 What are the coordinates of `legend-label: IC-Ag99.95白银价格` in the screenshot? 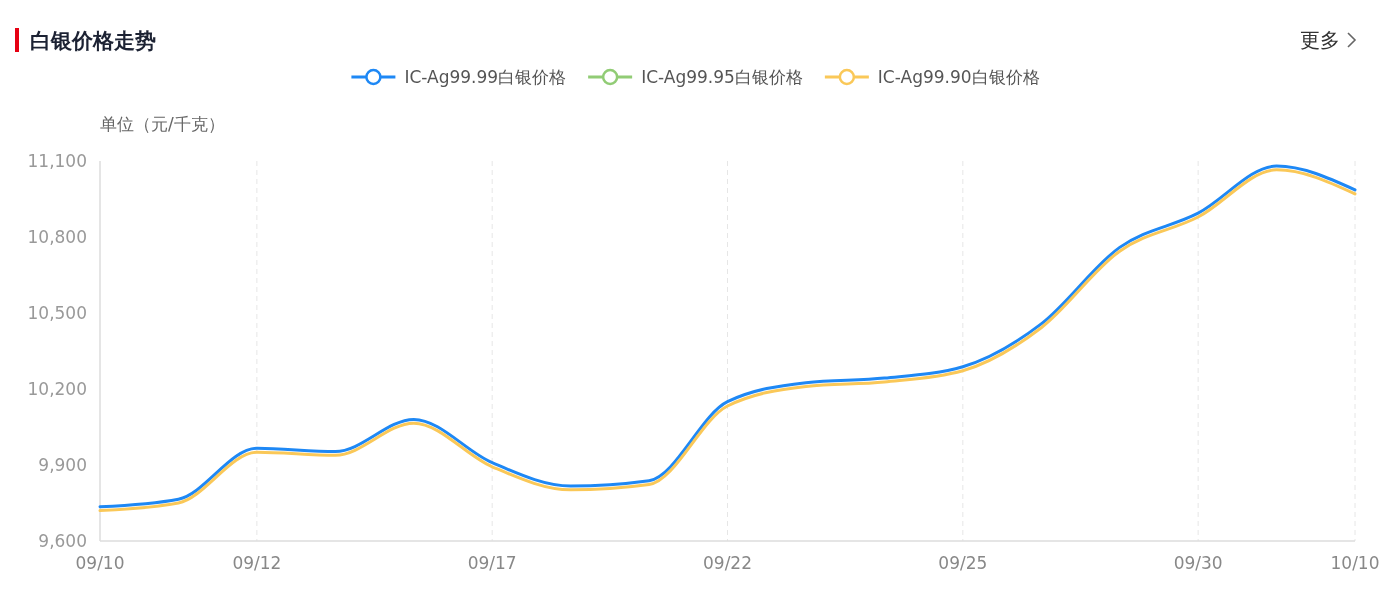 It's located at (722, 76).